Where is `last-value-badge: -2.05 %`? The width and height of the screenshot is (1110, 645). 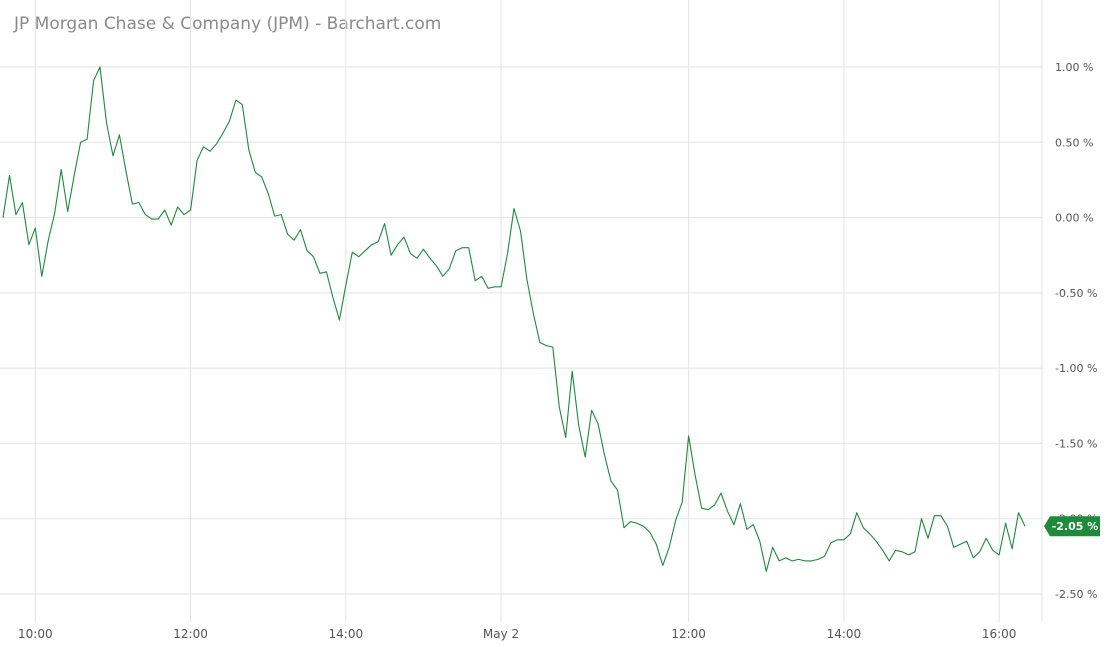 last-value-badge: -2.05 % is located at coordinates (1072, 526).